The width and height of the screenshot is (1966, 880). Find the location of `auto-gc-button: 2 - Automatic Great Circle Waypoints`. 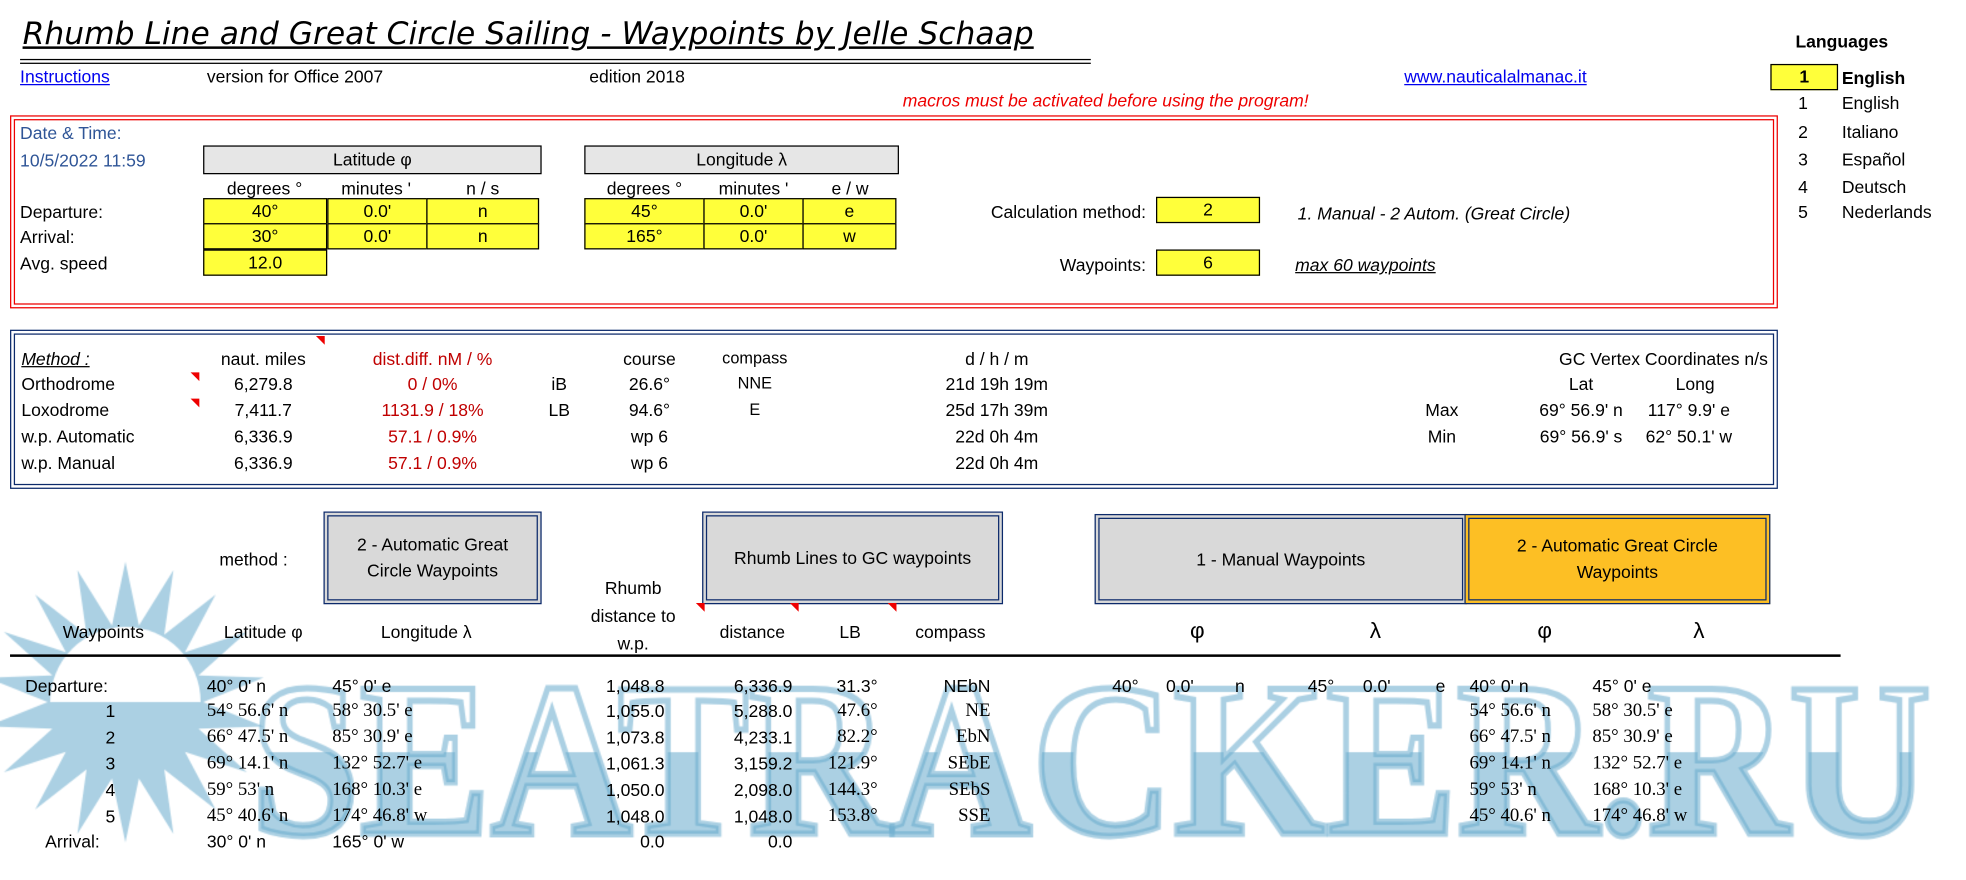

auto-gc-button: 2 - Automatic Great Circle Waypoints is located at coordinates (432, 558).